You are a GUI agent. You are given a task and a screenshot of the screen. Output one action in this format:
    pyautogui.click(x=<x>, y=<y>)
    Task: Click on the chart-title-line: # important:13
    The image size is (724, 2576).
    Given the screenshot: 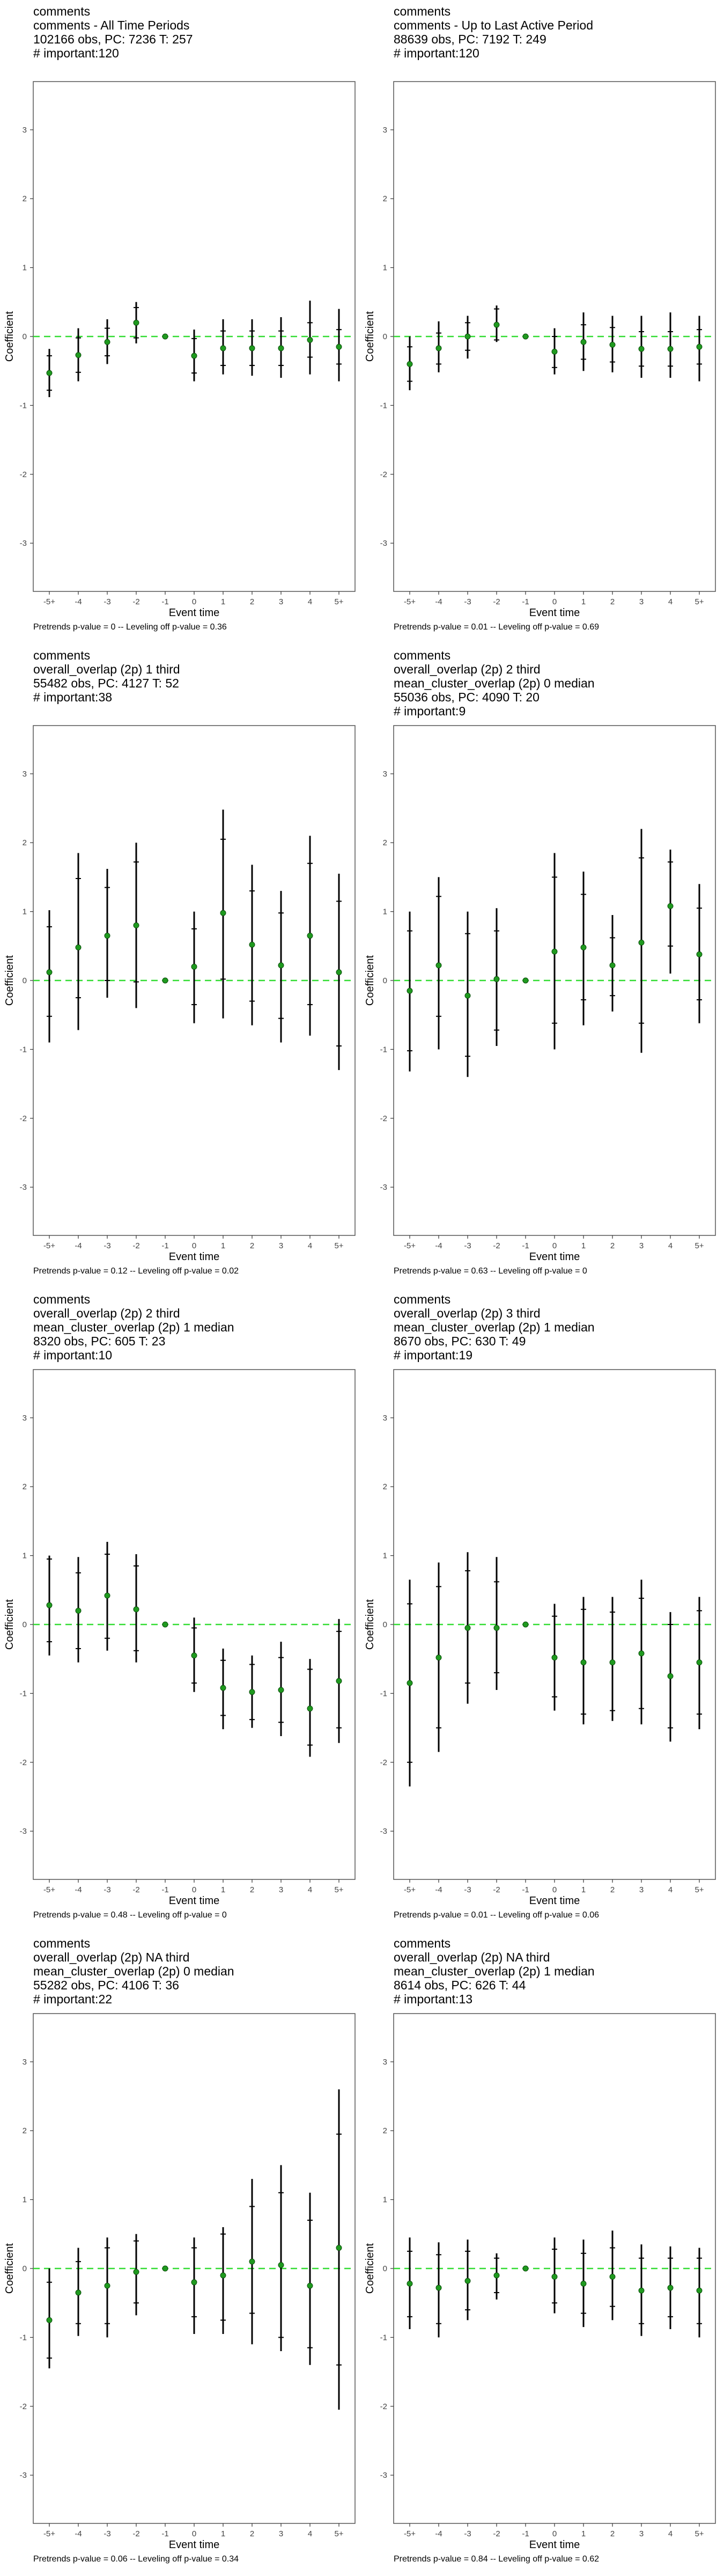 What is the action you would take?
    pyautogui.click(x=433, y=1999)
    